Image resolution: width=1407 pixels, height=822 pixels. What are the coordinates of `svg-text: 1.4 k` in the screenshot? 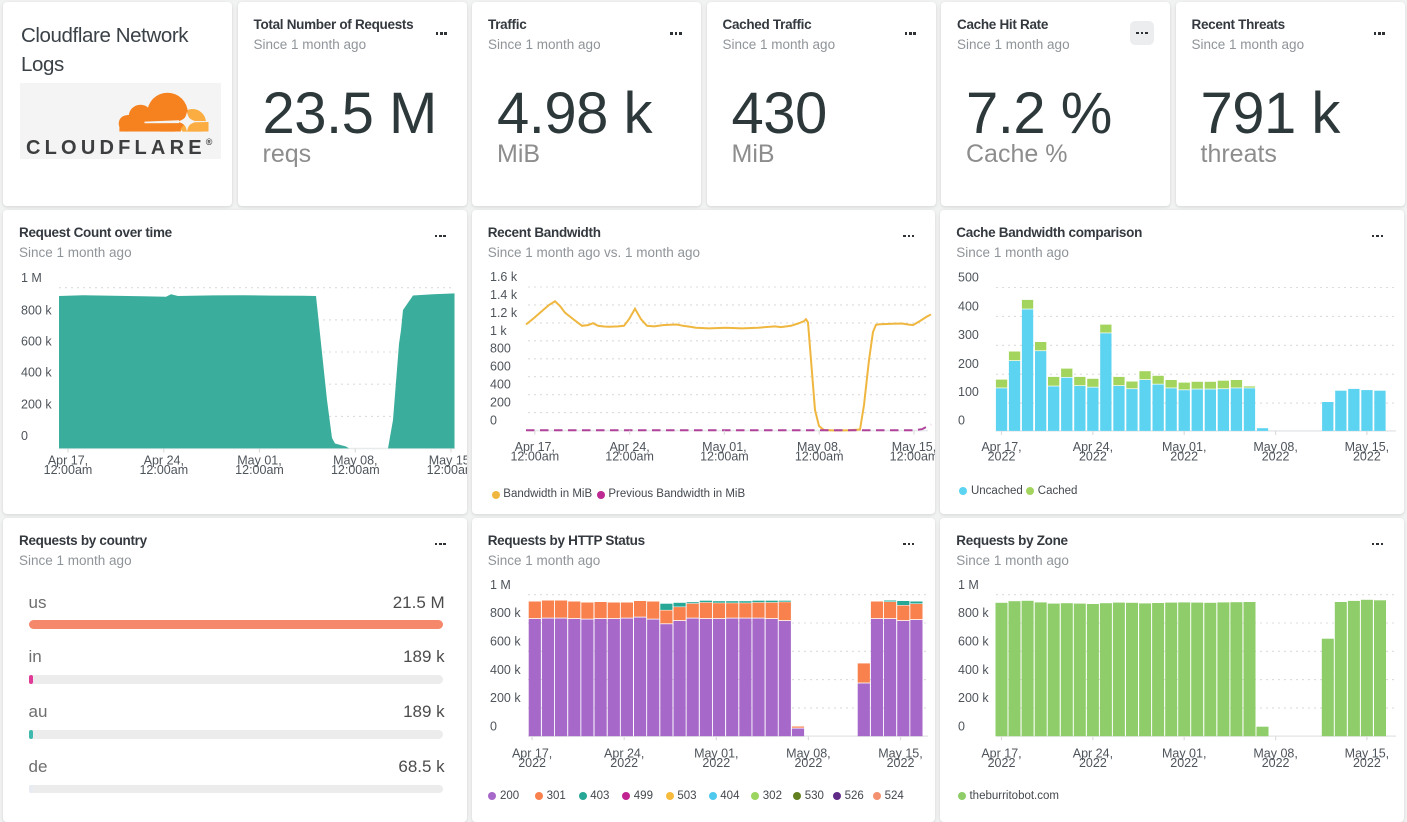 It's located at (504, 295).